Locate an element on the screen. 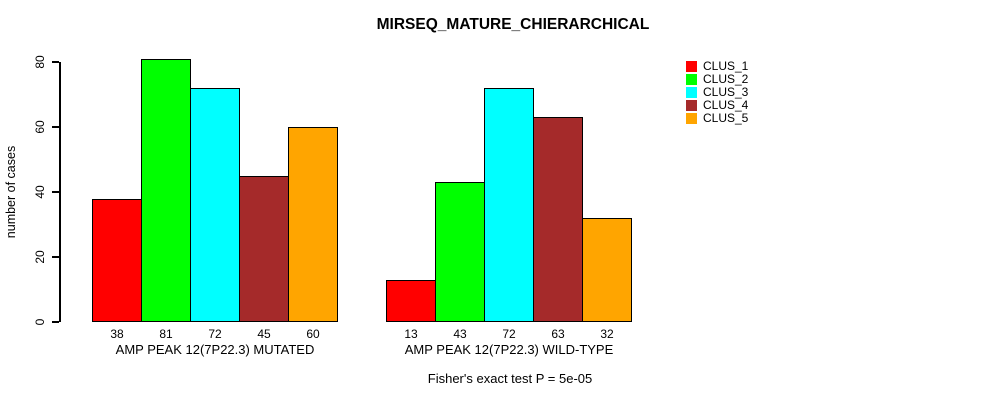 The image size is (990, 400). caption: Fisher's exact test P = 5e-05 is located at coordinates (510, 378).